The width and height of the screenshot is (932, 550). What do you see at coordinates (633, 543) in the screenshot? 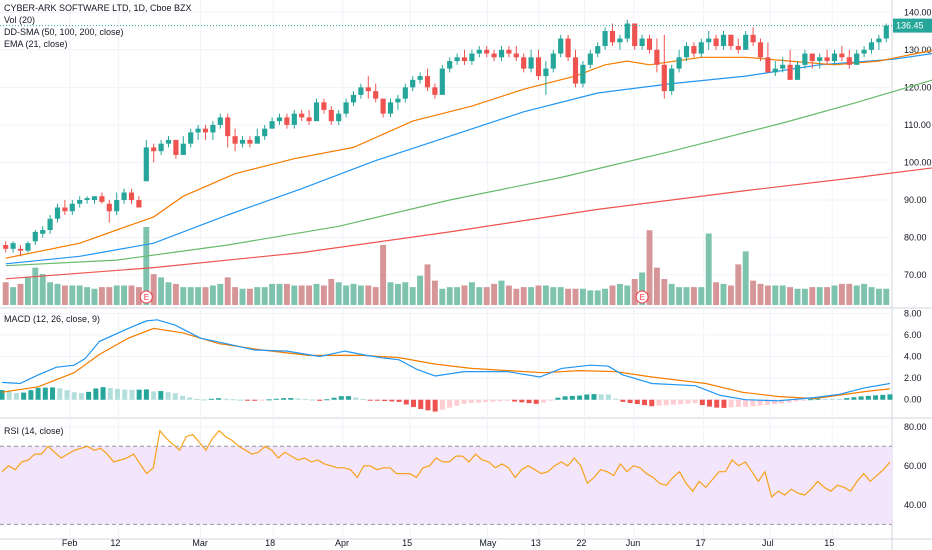
I see `x-tick-label: Jun` at bounding box center [633, 543].